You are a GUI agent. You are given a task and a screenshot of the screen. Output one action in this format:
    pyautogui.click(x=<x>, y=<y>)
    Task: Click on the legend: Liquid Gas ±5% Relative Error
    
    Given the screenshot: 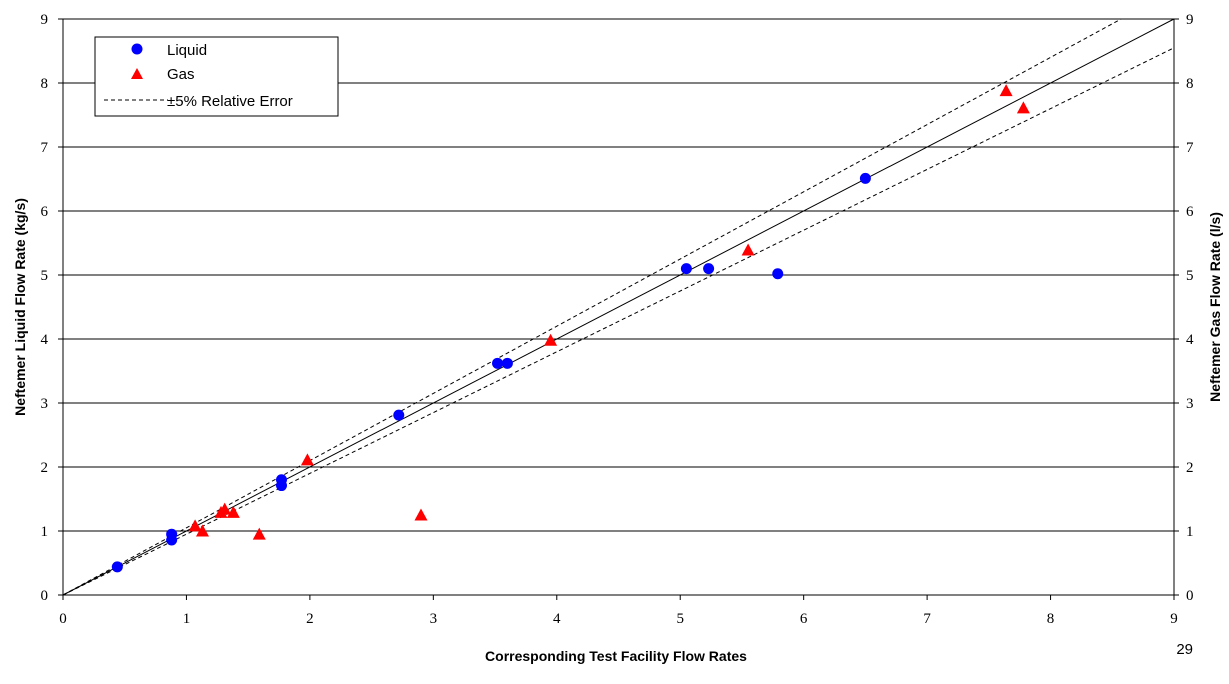 What is the action you would take?
    pyautogui.click(x=216, y=76)
    